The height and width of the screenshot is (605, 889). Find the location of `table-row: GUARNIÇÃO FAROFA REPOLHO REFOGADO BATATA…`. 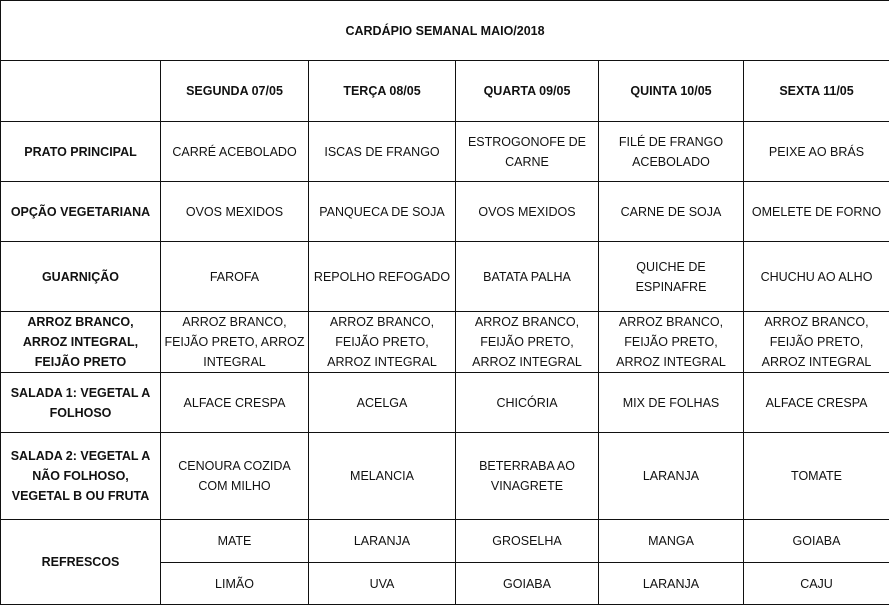

table-row: GUARNIÇÃO FAROFA REPOLHO REFOGADO BATATA… is located at coordinates (445, 277).